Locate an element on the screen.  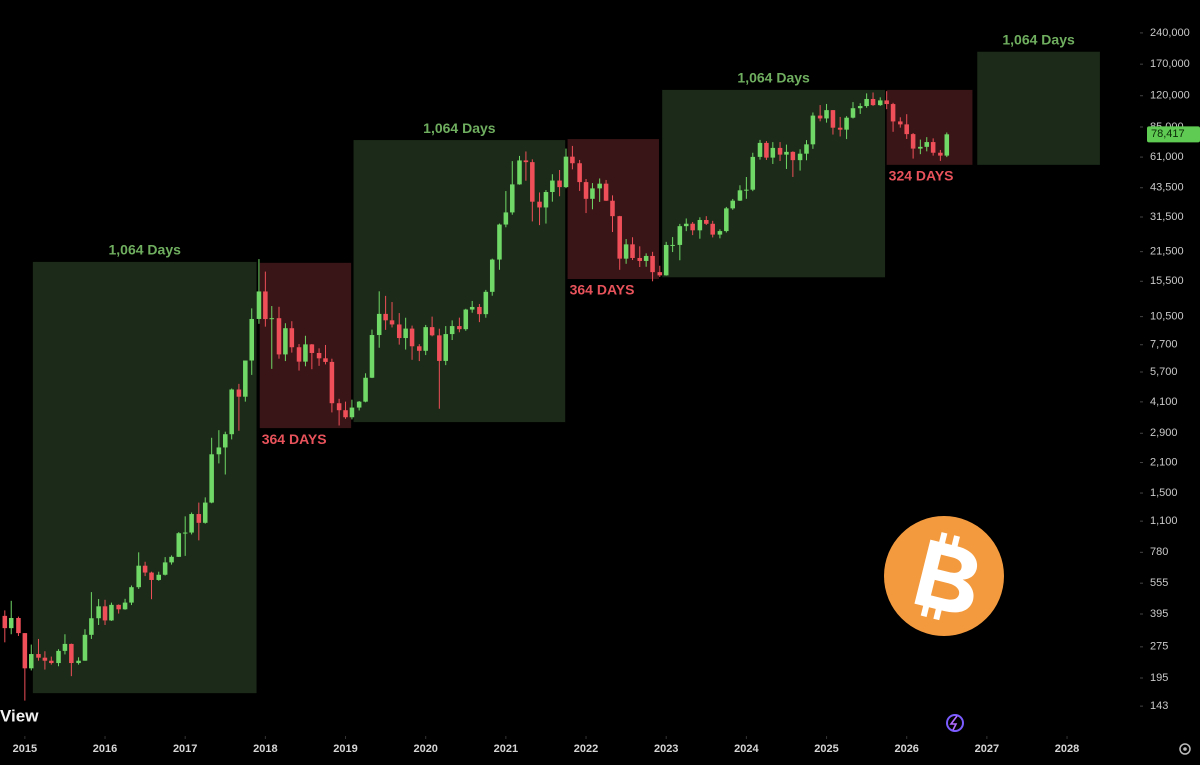
y-tick-label: 21,500 is located at coordinates (1167, 252).